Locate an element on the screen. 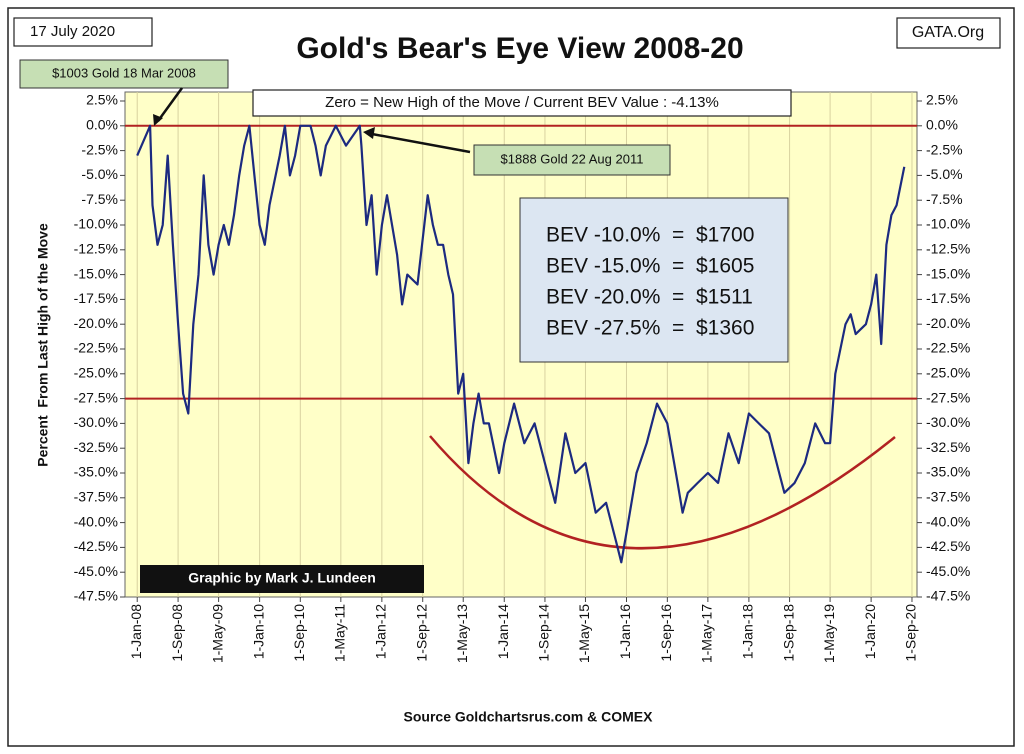 Image resolution: width=1024 pixels, height=754 pixels. x-tick-label: 1-Jan-10 is located at coordinates (258, 631).